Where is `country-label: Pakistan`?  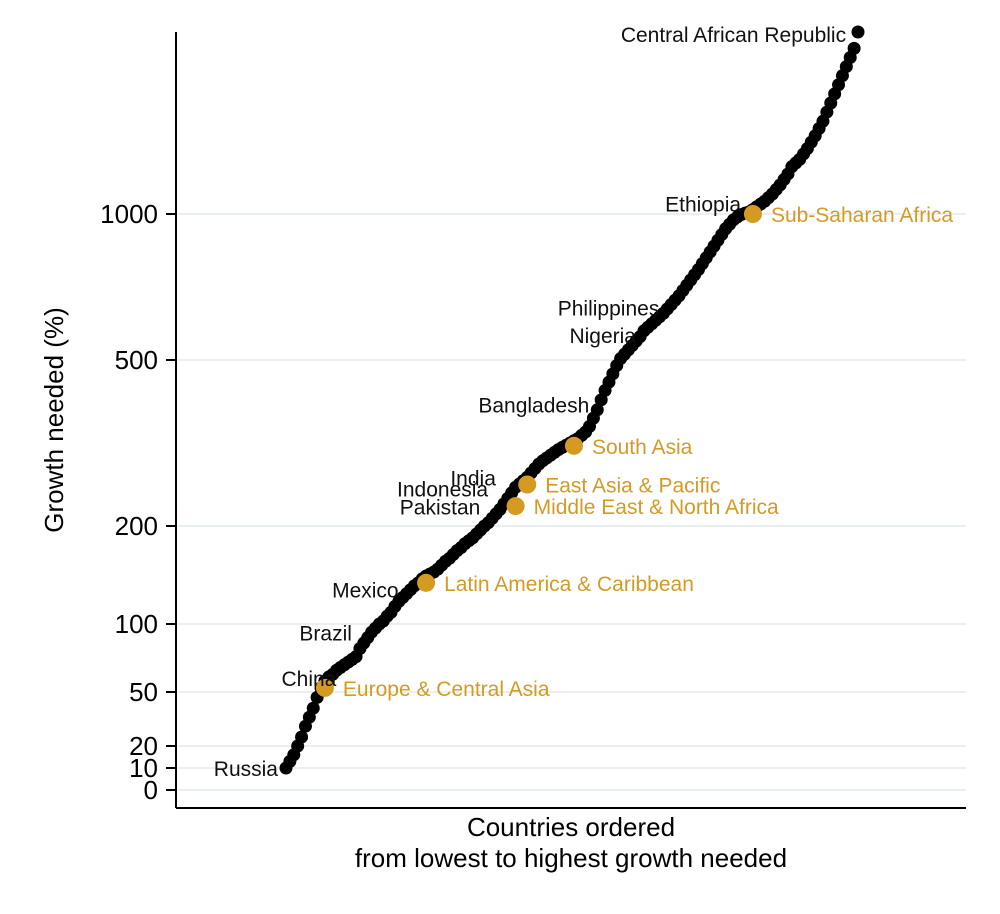 country-label: Pakistan is located at coordinates (440, 508).